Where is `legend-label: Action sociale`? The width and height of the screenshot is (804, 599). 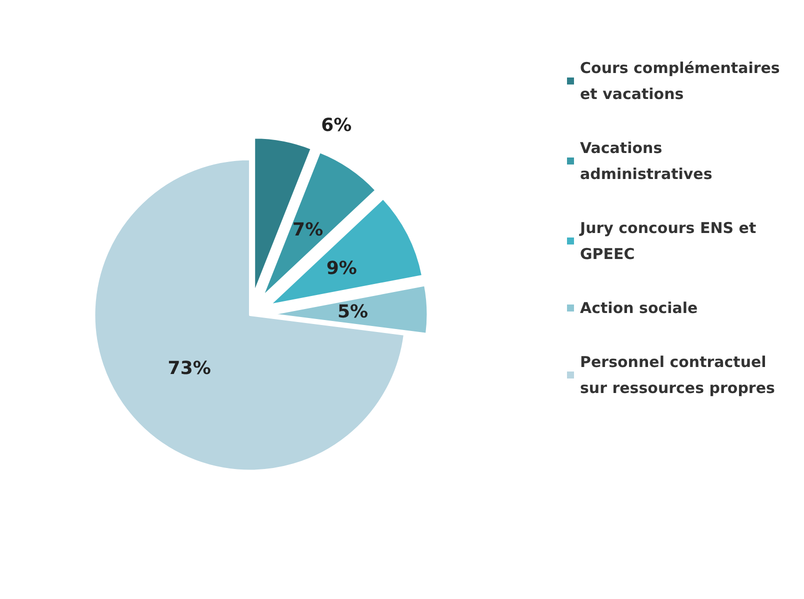 legend-label: Action sociale is located at coordinates (639, 308).